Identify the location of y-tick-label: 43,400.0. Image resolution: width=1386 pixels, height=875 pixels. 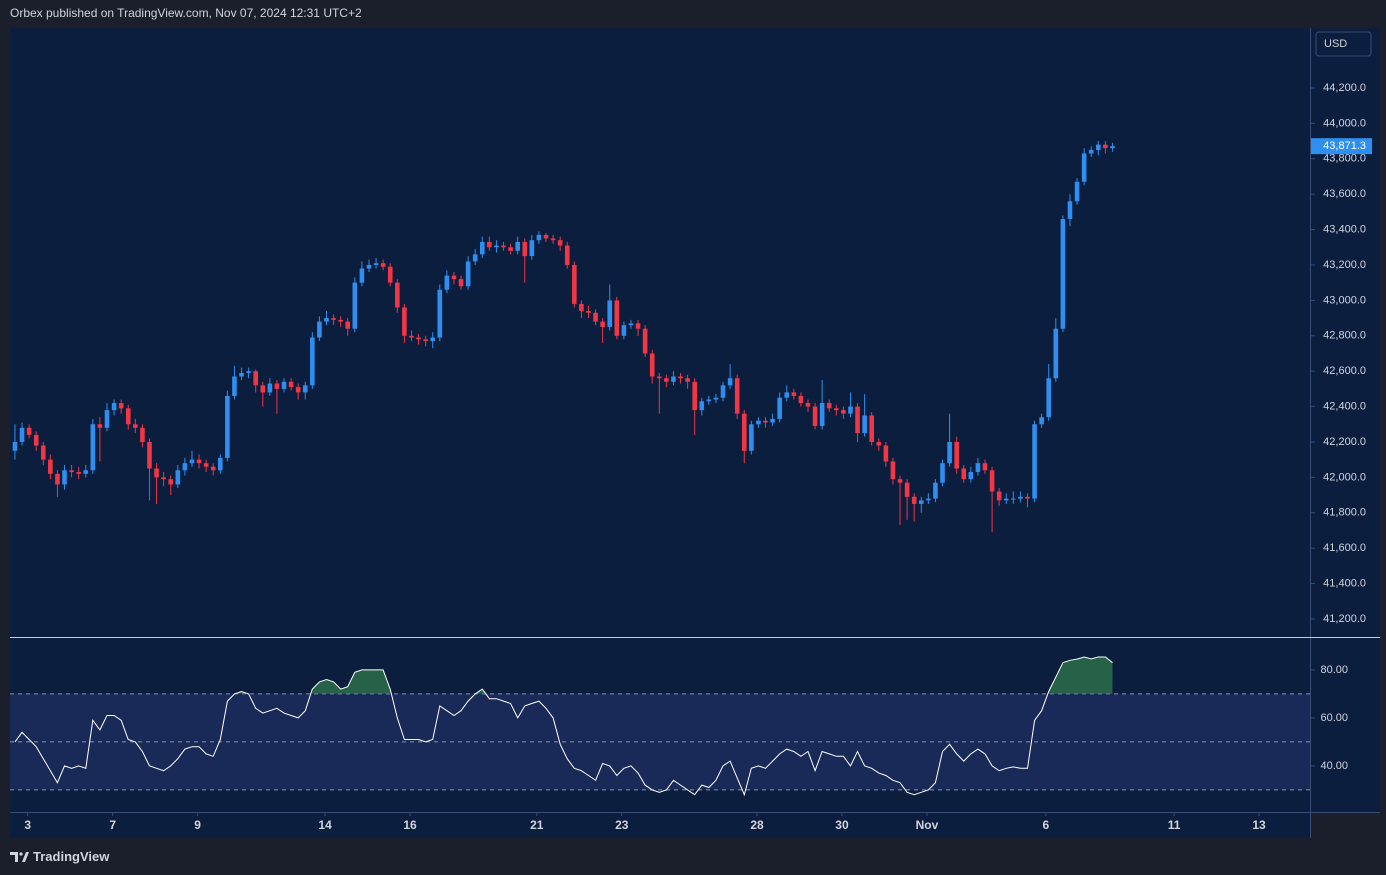
(1344, 229).